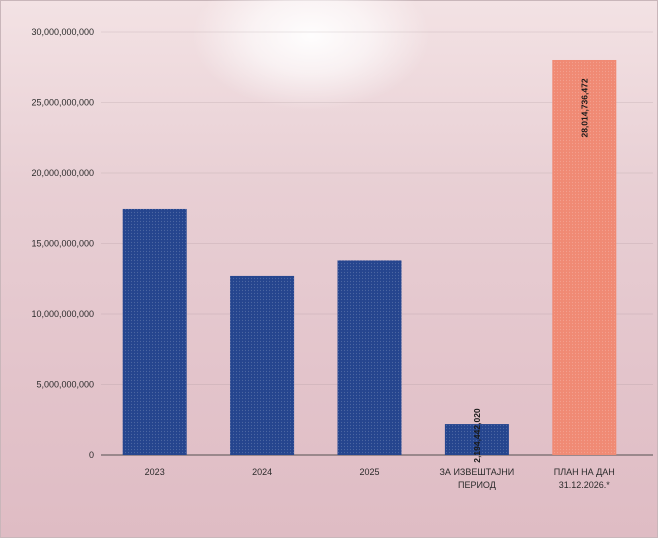  I want to click on data-label: 2,194,442,020, so click(477, 435).